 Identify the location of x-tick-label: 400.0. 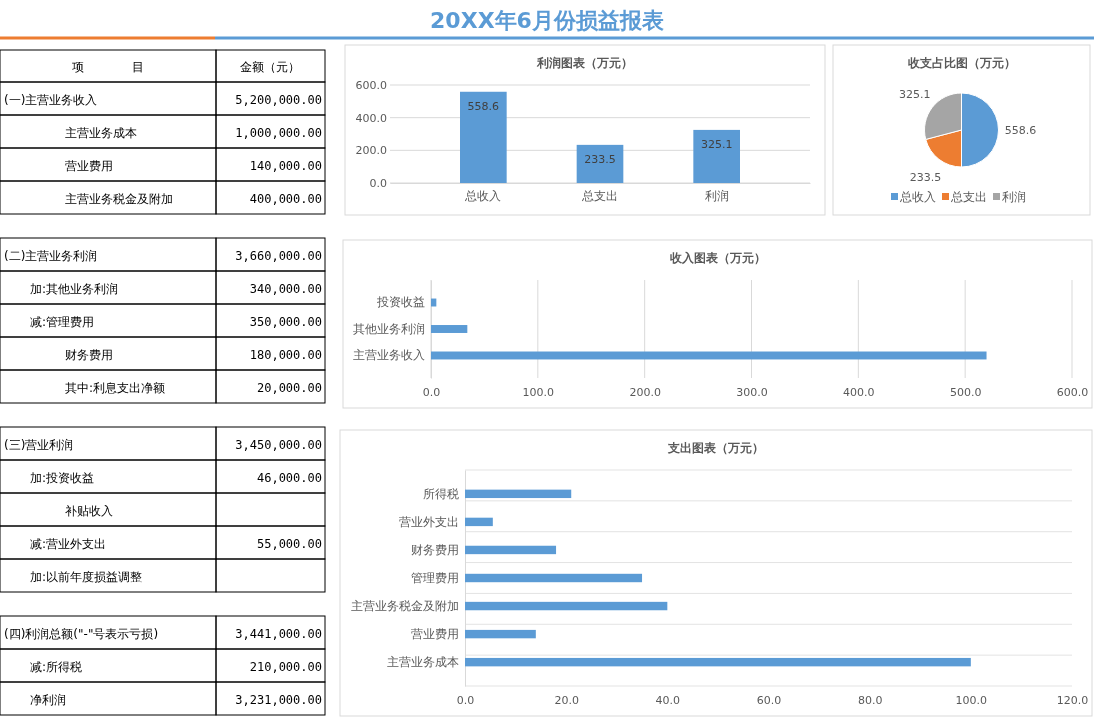
(859, 392).